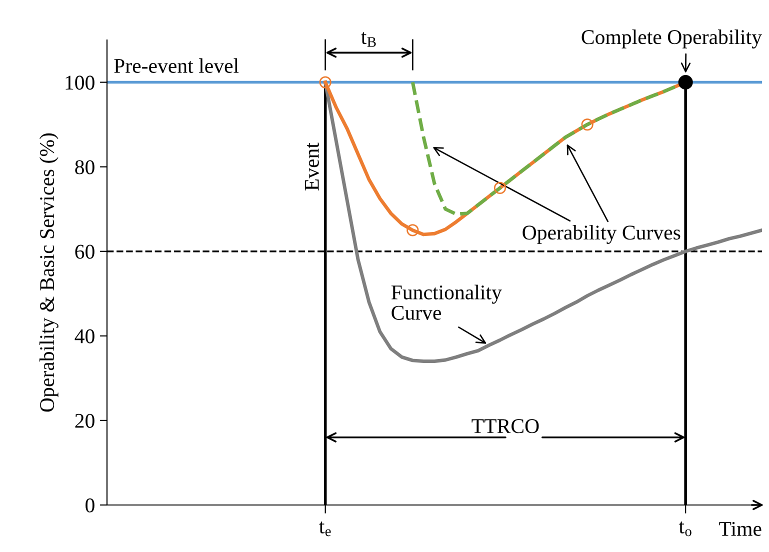 The image size is (769, 552). Describe the element at coordinates (48, 272) in the screenshot. I see `y-axis-title: Operability & Basic Services (%)` at that location.